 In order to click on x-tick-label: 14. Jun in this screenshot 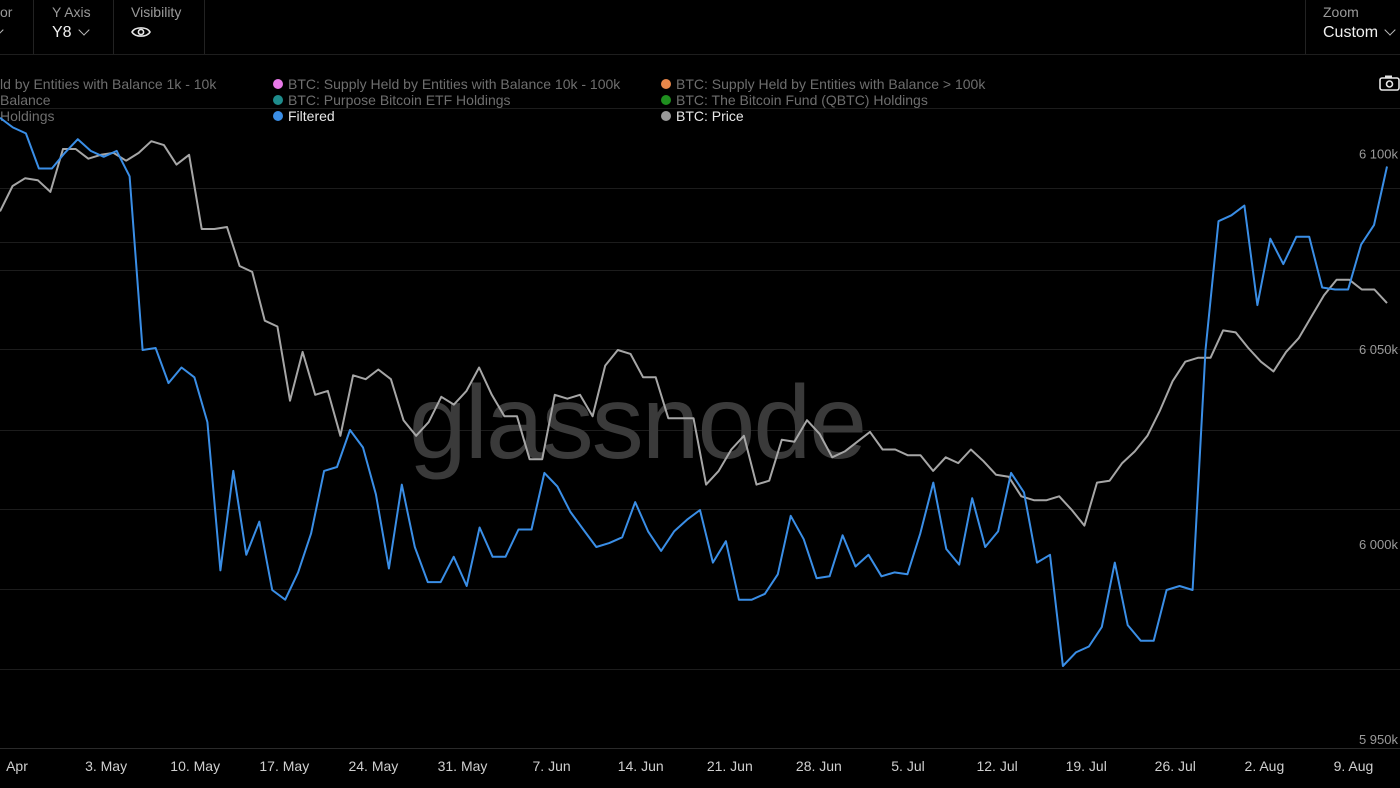, I will do `click(641, 766)`.